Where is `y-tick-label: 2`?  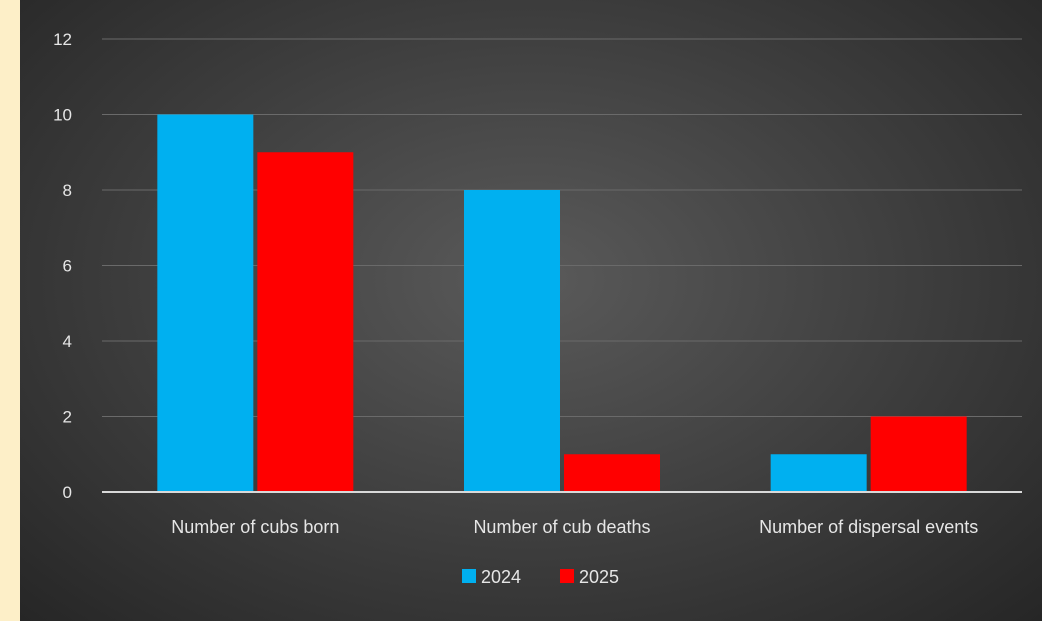 y-tick-label: 2 is located at coordinates (67, 417).